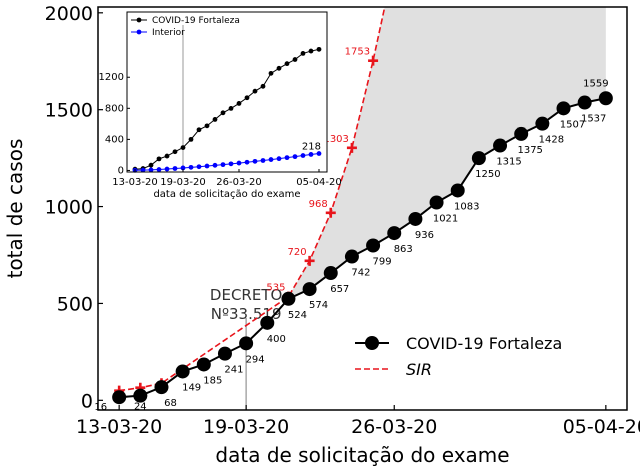  What do you see at coordinates (339, 289) in the screenshot?
I see `fortaleza-label-10: 657` at bounding box center [339, 289].